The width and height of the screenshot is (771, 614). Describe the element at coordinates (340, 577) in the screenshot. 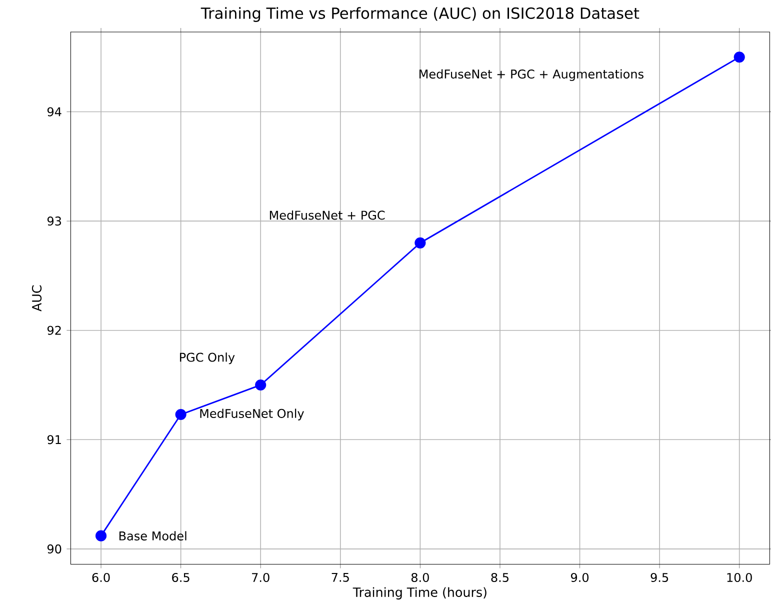

I see `x-tick-label: 7.5` at that location.